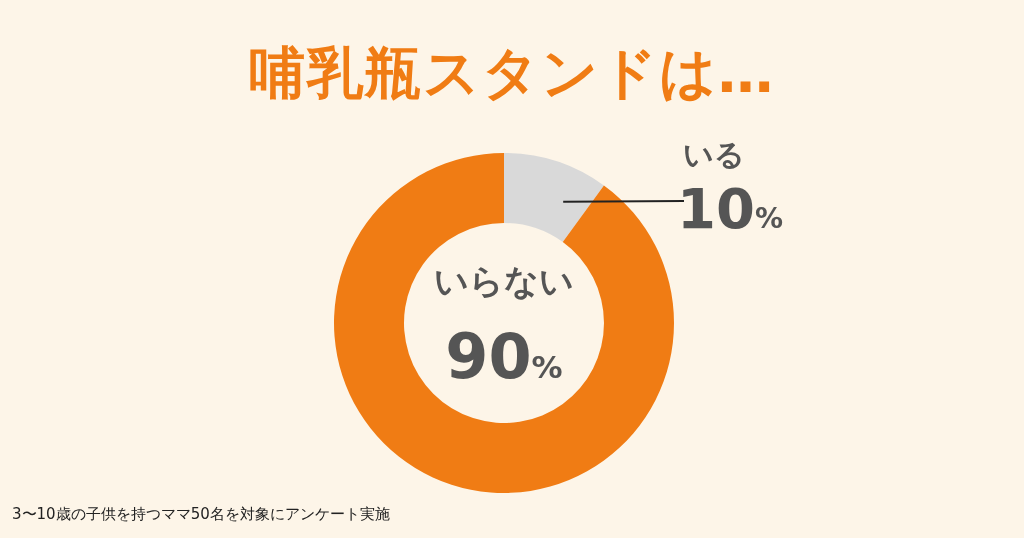 This screenshot has height=538, width=1024. I want to click on slice-label: いらない, so click(504, 281).